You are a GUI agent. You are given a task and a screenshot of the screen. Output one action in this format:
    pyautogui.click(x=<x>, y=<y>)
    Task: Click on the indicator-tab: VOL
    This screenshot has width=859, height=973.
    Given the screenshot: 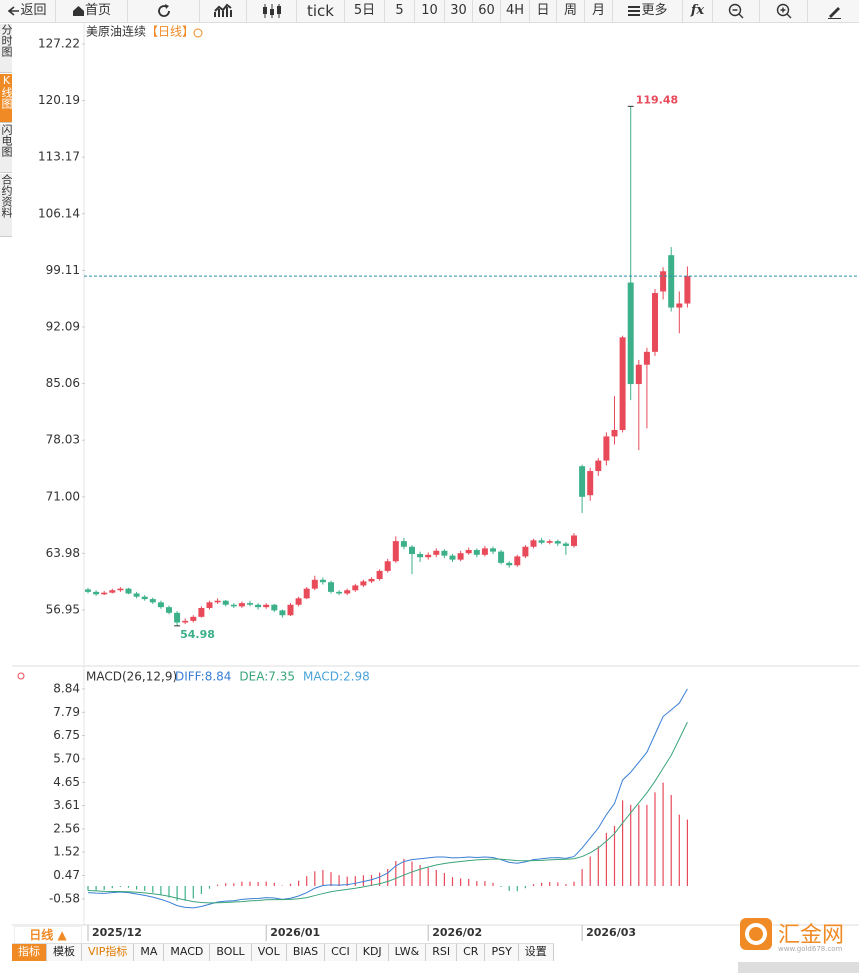 What is the action you would take?
    pyautogui.click(x=269, y=952)
    